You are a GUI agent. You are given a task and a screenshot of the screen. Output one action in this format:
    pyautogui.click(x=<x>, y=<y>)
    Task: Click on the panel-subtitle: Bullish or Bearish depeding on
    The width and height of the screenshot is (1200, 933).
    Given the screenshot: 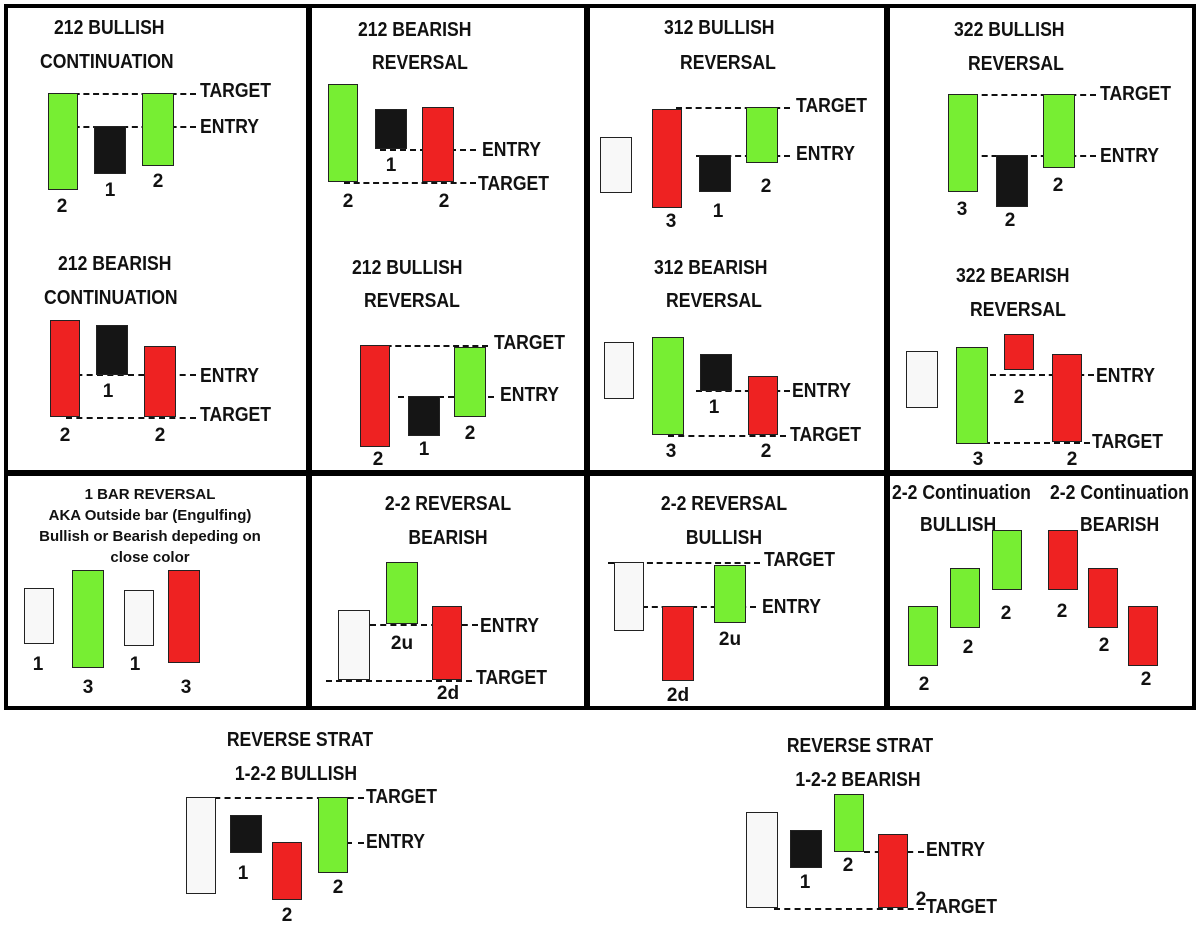 What is the action you would take?
    pyautogui.click(x=150, y=536)
    